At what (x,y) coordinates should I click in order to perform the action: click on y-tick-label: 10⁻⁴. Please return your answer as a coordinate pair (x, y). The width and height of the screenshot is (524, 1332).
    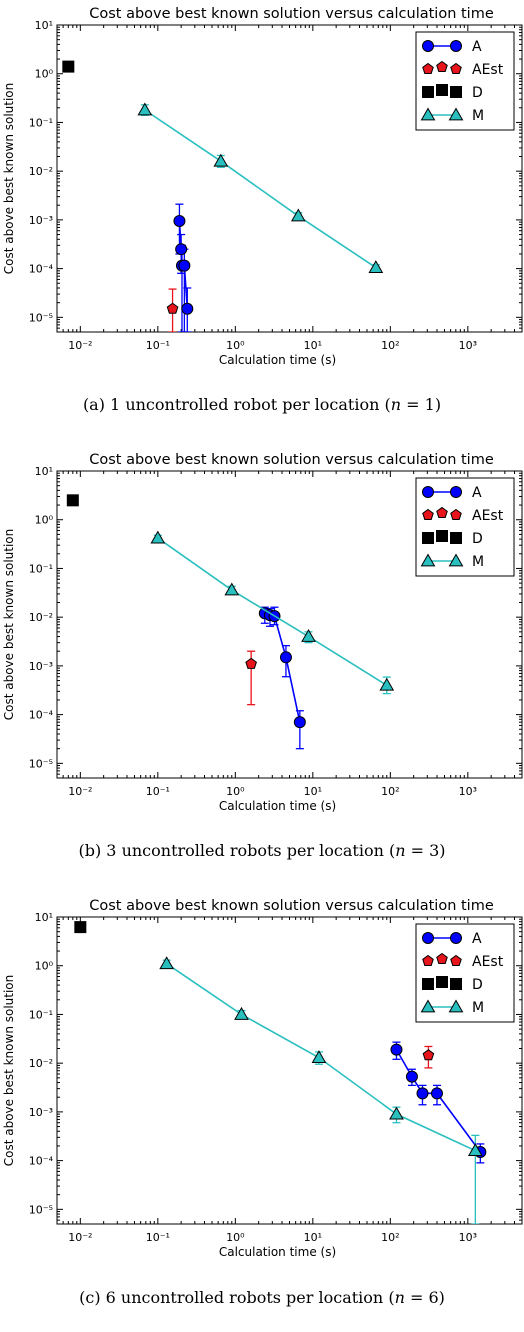
    Looking at the image, I should click on (41, 1161).